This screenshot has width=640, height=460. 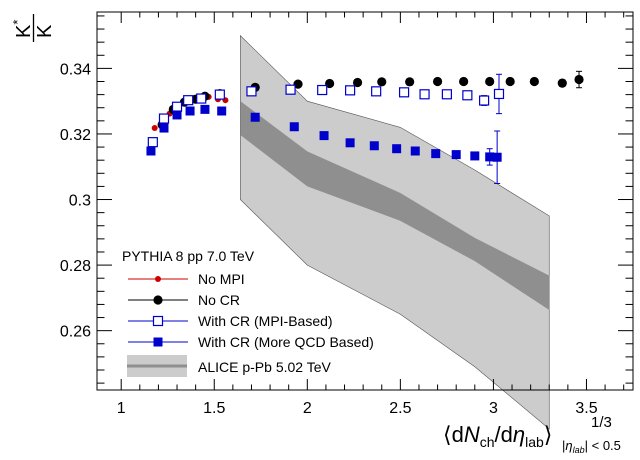 I want to click on legend-entry-cr-mpi: With CR (MPI-Based), so click(x=230, y=321).